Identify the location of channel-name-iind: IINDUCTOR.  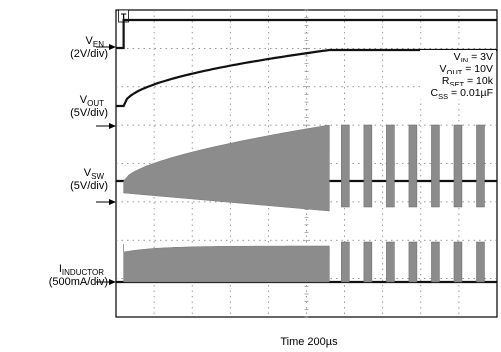
(81, 270).